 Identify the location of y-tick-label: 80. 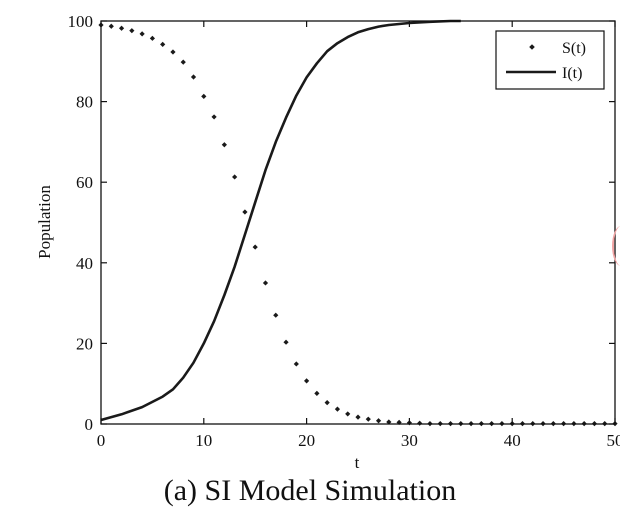
(84, 102).